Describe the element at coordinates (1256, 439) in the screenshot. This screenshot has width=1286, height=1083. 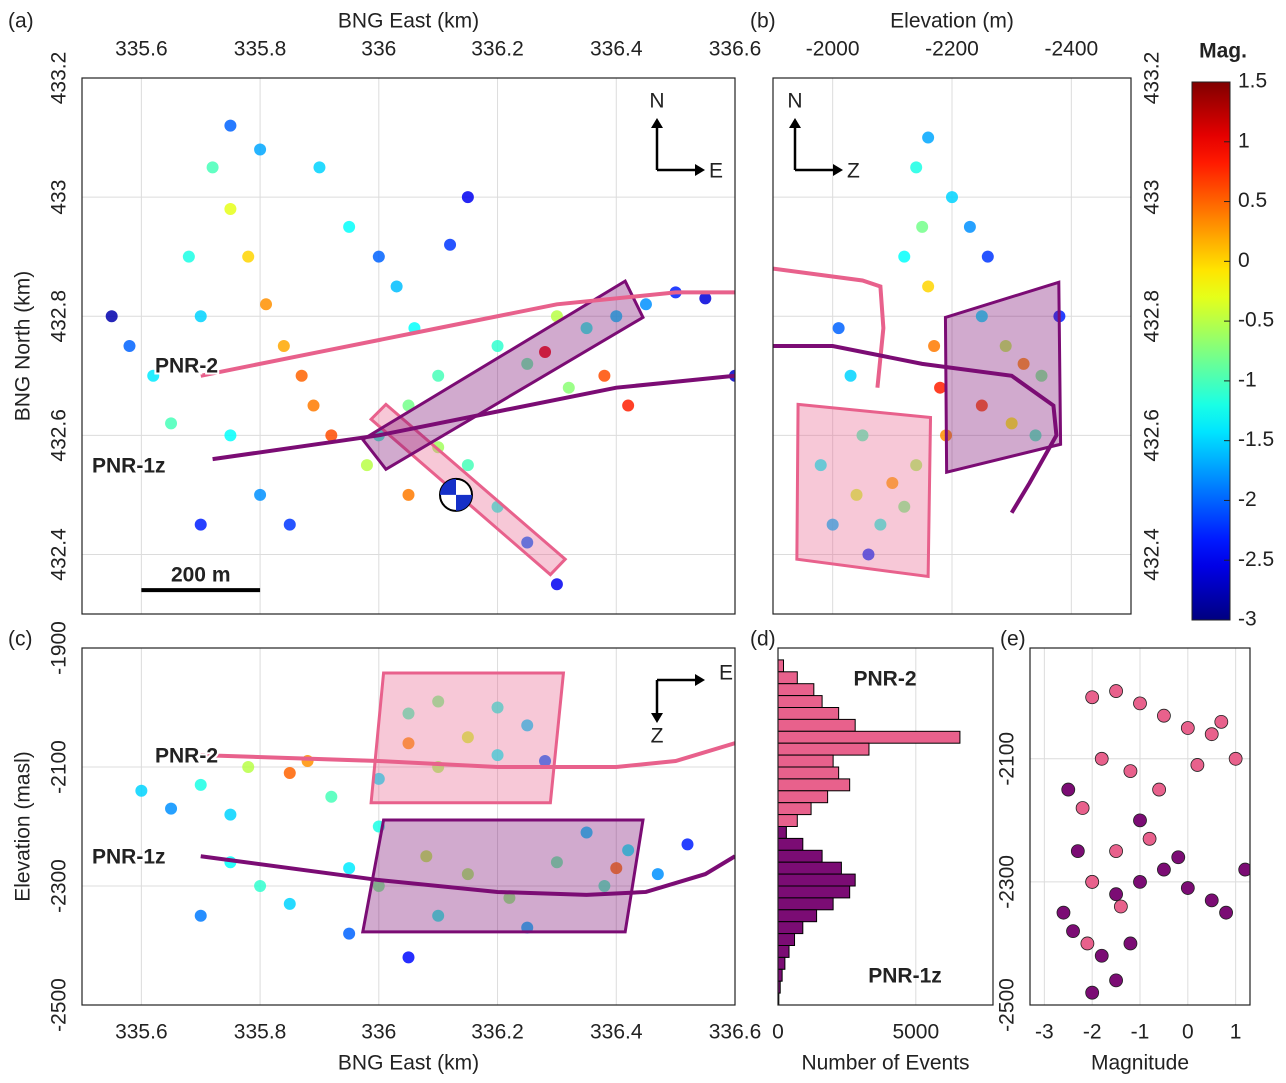
I see `colorbar-tick-label: -1.5` at that location.